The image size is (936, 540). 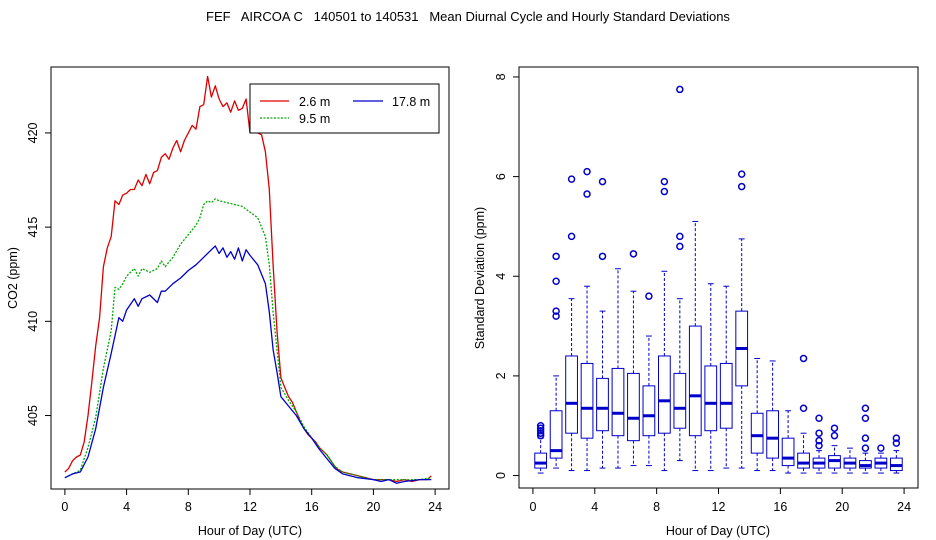 I want to click on right-x-axis-label: Hour of Day (UTC), so click(x=718, y=531).